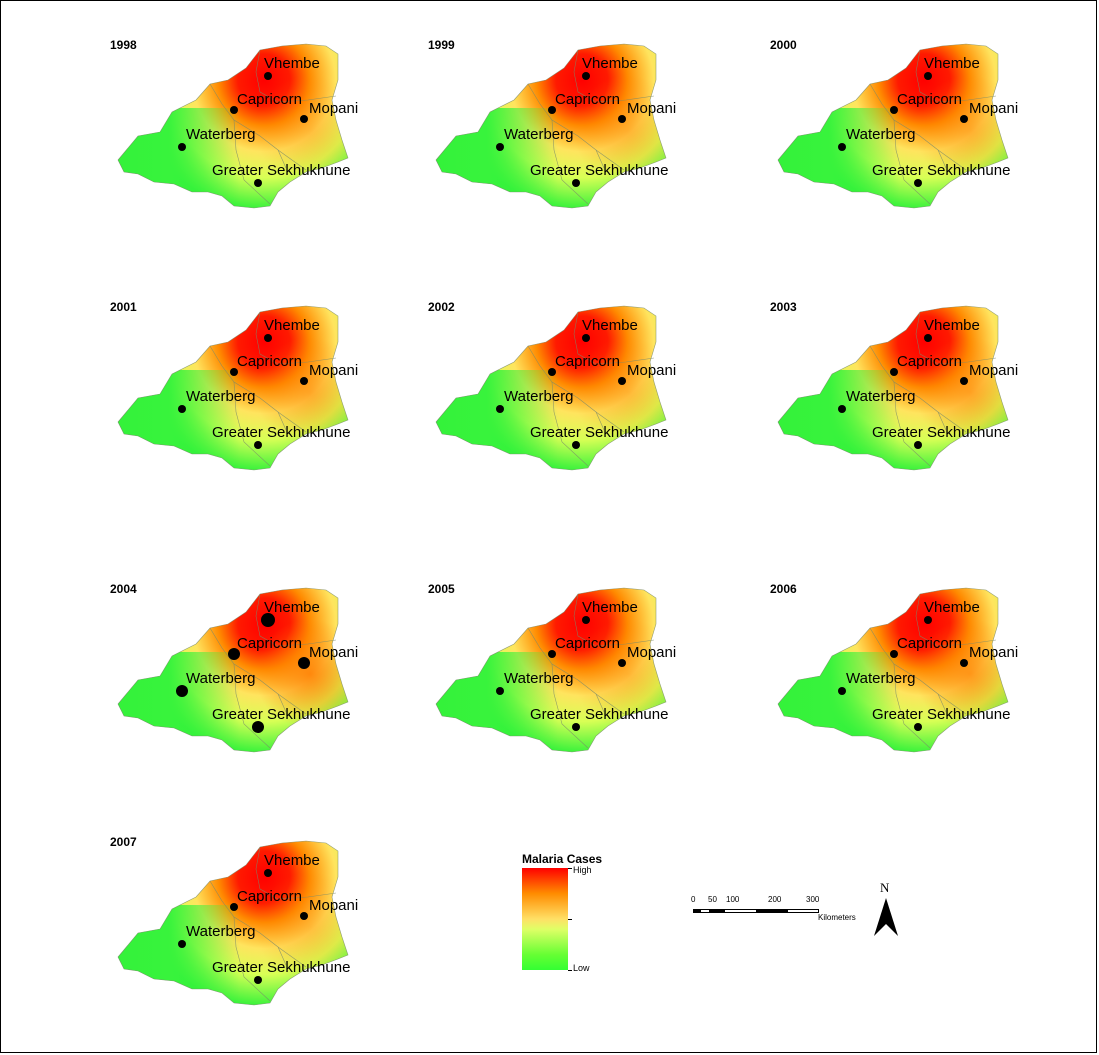 This screenshot has height=1055, width=1099. I want to click on scale-tick-label: 200, so click(775, 899).